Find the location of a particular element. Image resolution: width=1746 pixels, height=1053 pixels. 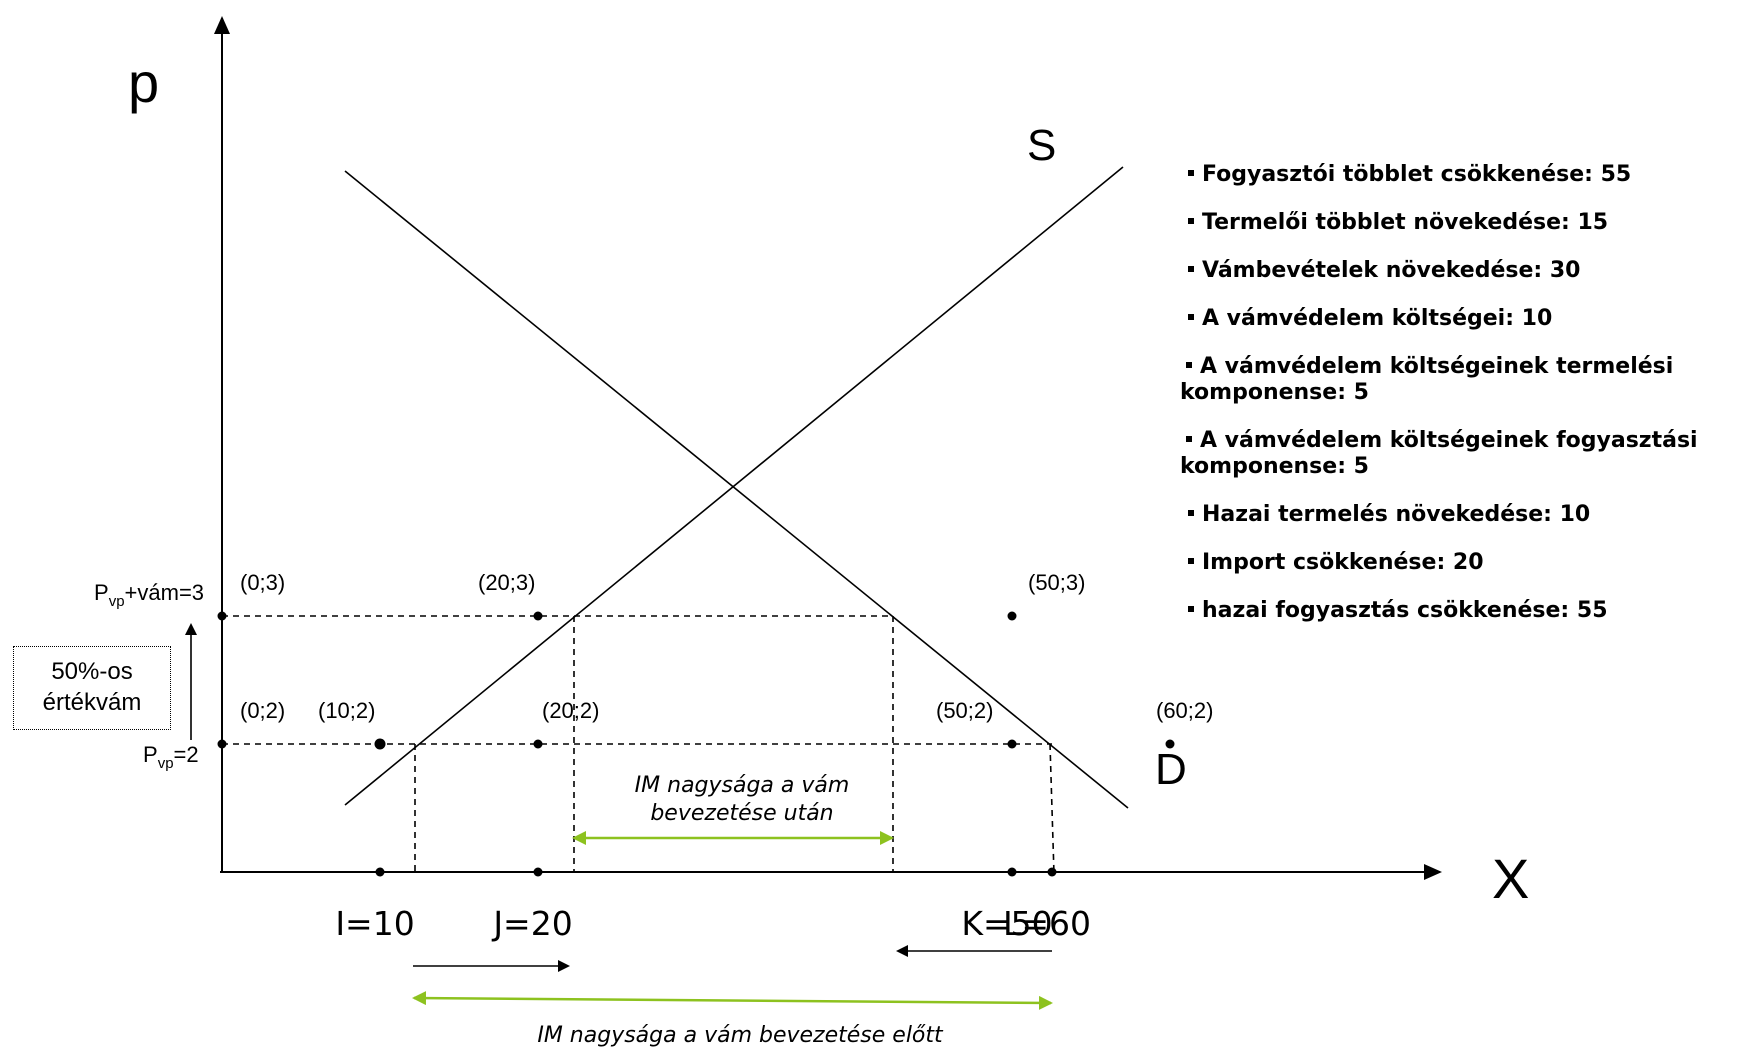

demand-curve-label: D is located at coordinates (1171, 769).